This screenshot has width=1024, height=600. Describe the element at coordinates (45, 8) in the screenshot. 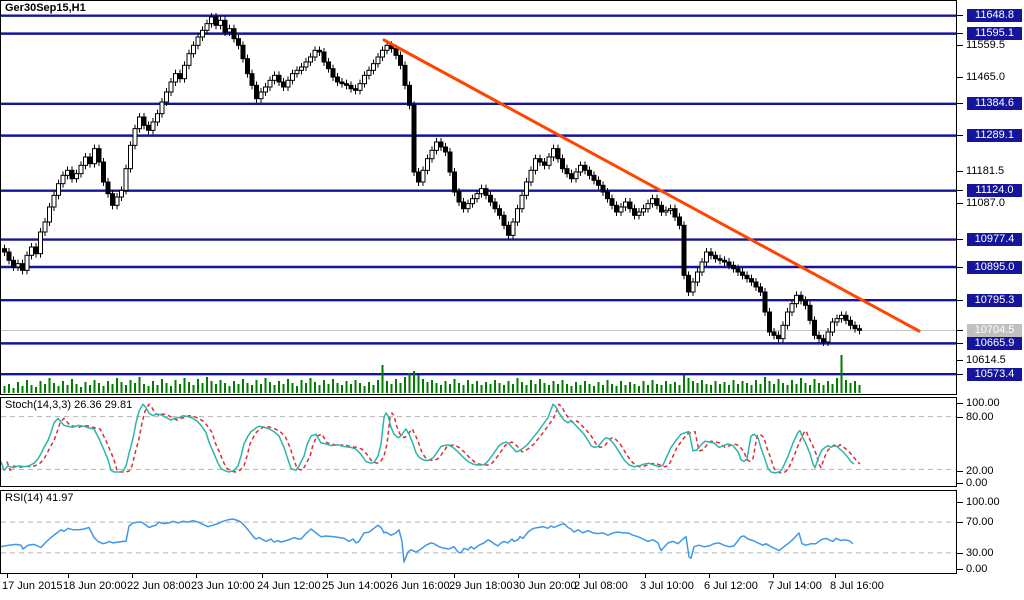

I see `symbol-period-title: Ger30Sep15,H1` at that location.